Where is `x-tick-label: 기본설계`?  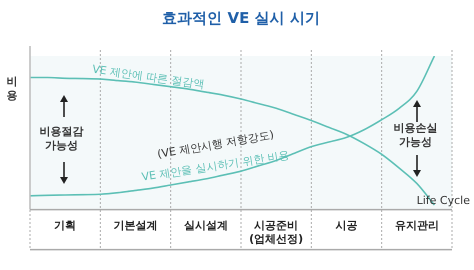
x-tick-label: 기본설계 is located at coordinates (136, 225).